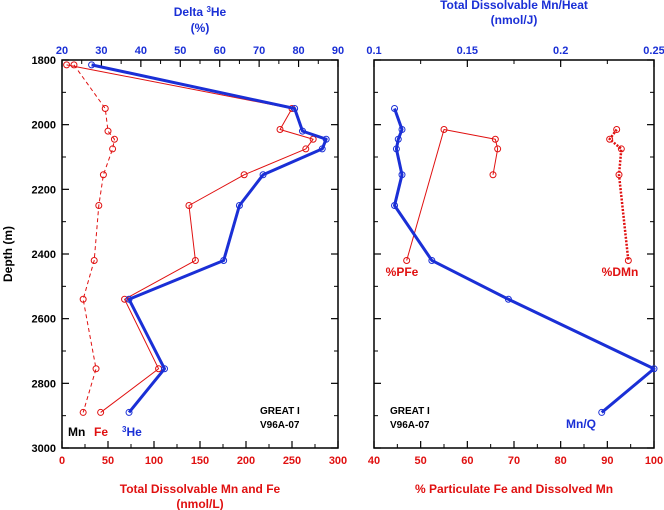 This screenshot has height=510, width=664. I want to click on x-top-tick-label: 50, so click(180, 51).